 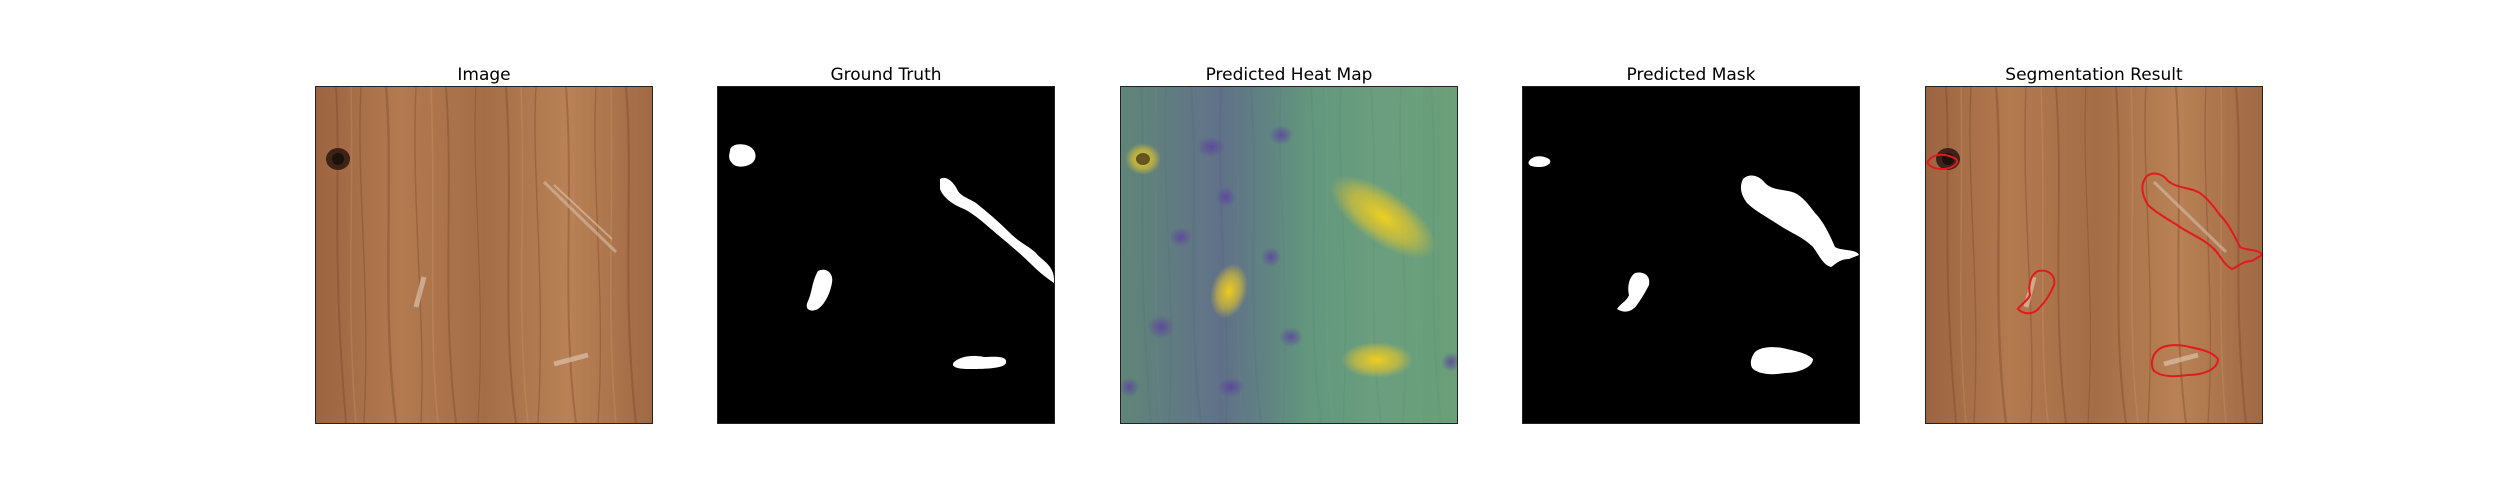 I want to click on panel-title: Predicted Mask, so click(x=1691, y=75).